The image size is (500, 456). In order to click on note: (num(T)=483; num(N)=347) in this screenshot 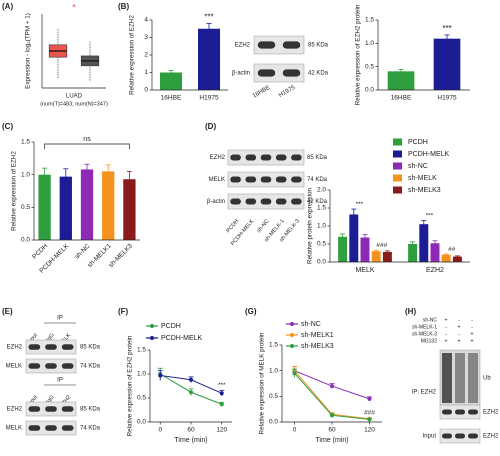, I will do `click(74, 104)`.